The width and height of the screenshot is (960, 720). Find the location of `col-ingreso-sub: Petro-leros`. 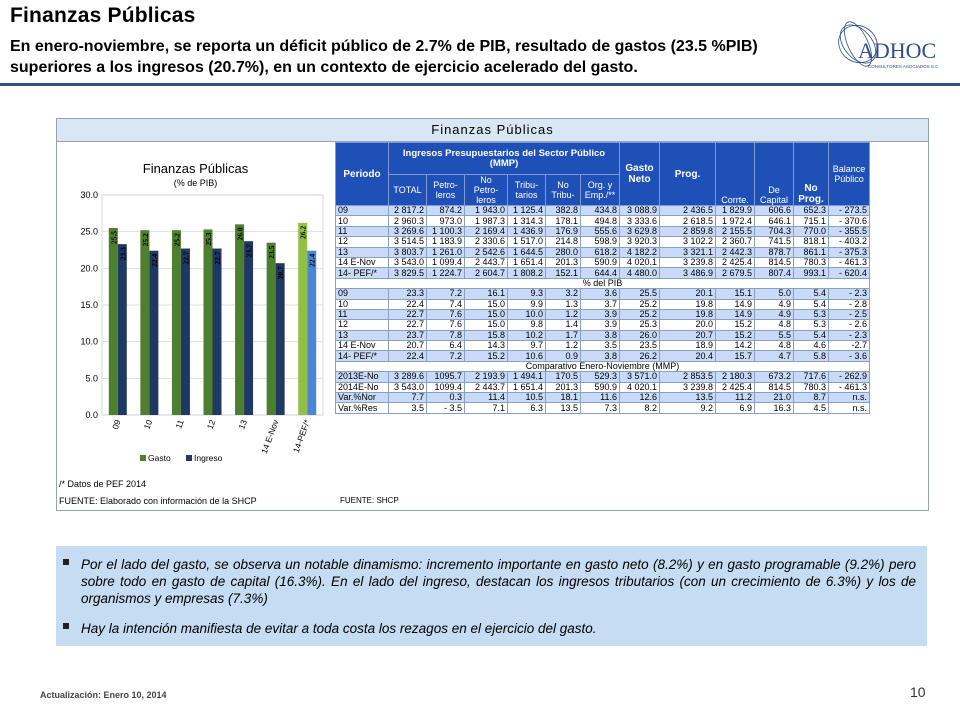

col-ingreso-sub: Petro-leros is located at coordinates (445, 190).